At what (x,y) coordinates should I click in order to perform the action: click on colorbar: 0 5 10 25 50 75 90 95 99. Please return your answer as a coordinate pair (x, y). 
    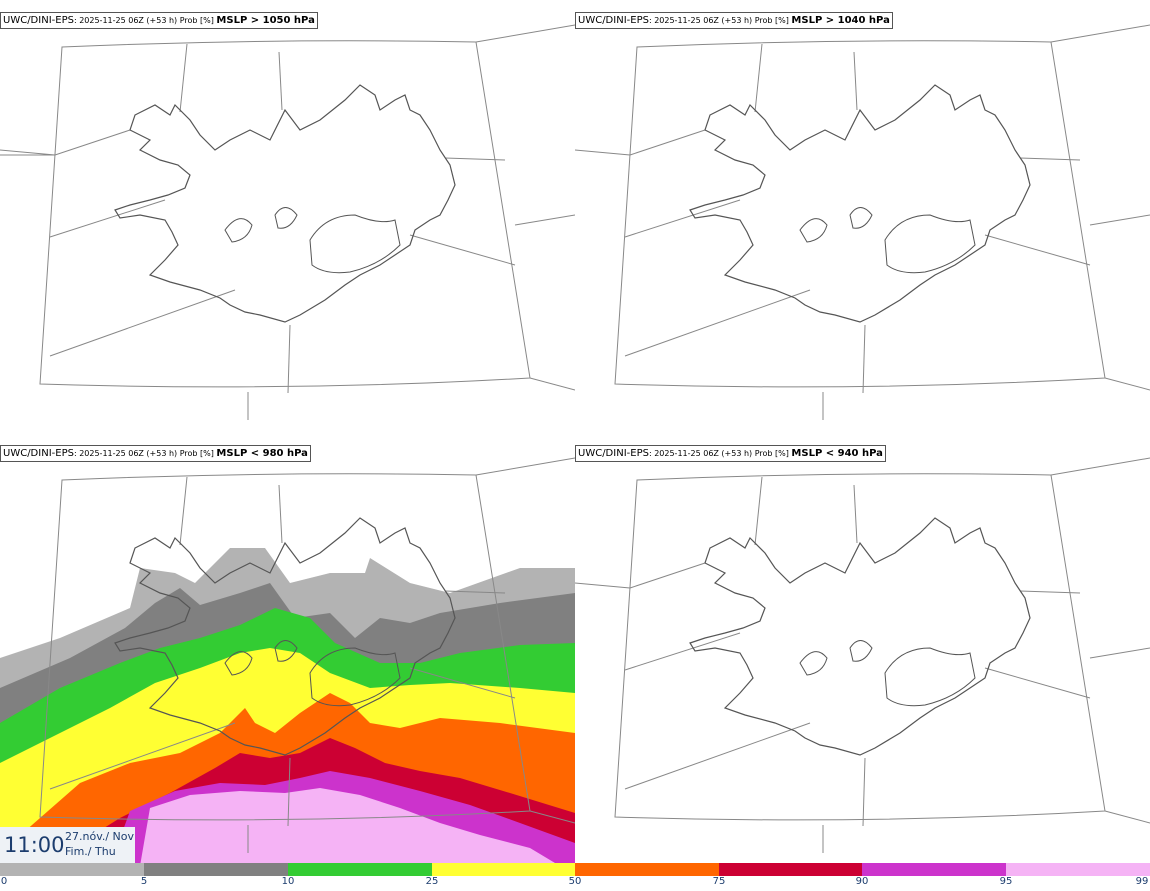
    Looking at the image, I should click on (575, 876).